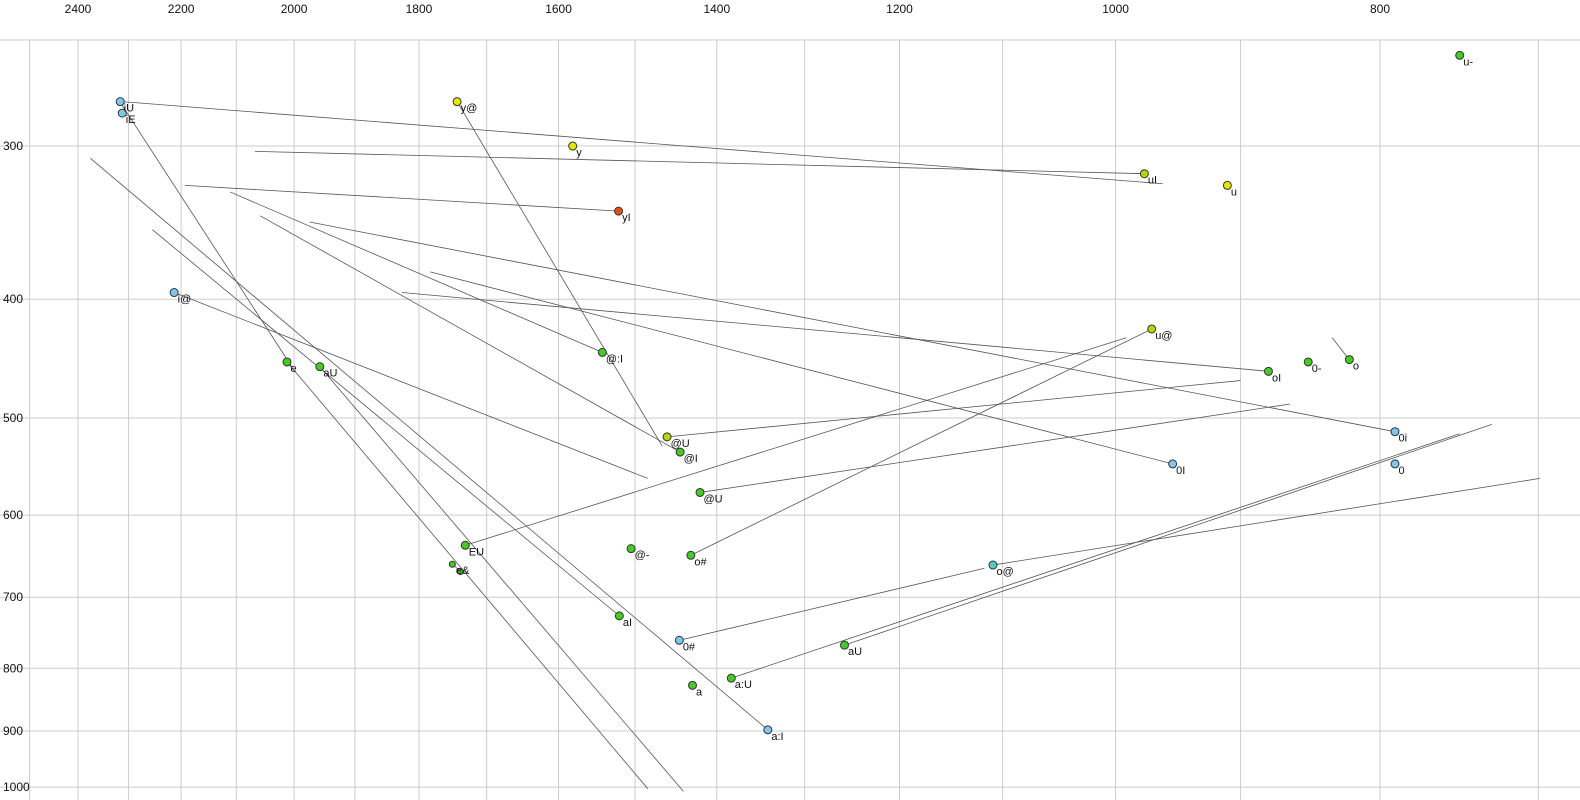 The width and height of the screenshot is (1580, 800). Describe the element at coordinates (1180, 471) in the screenshot. I see `point-label-0i: 0I` at that location.